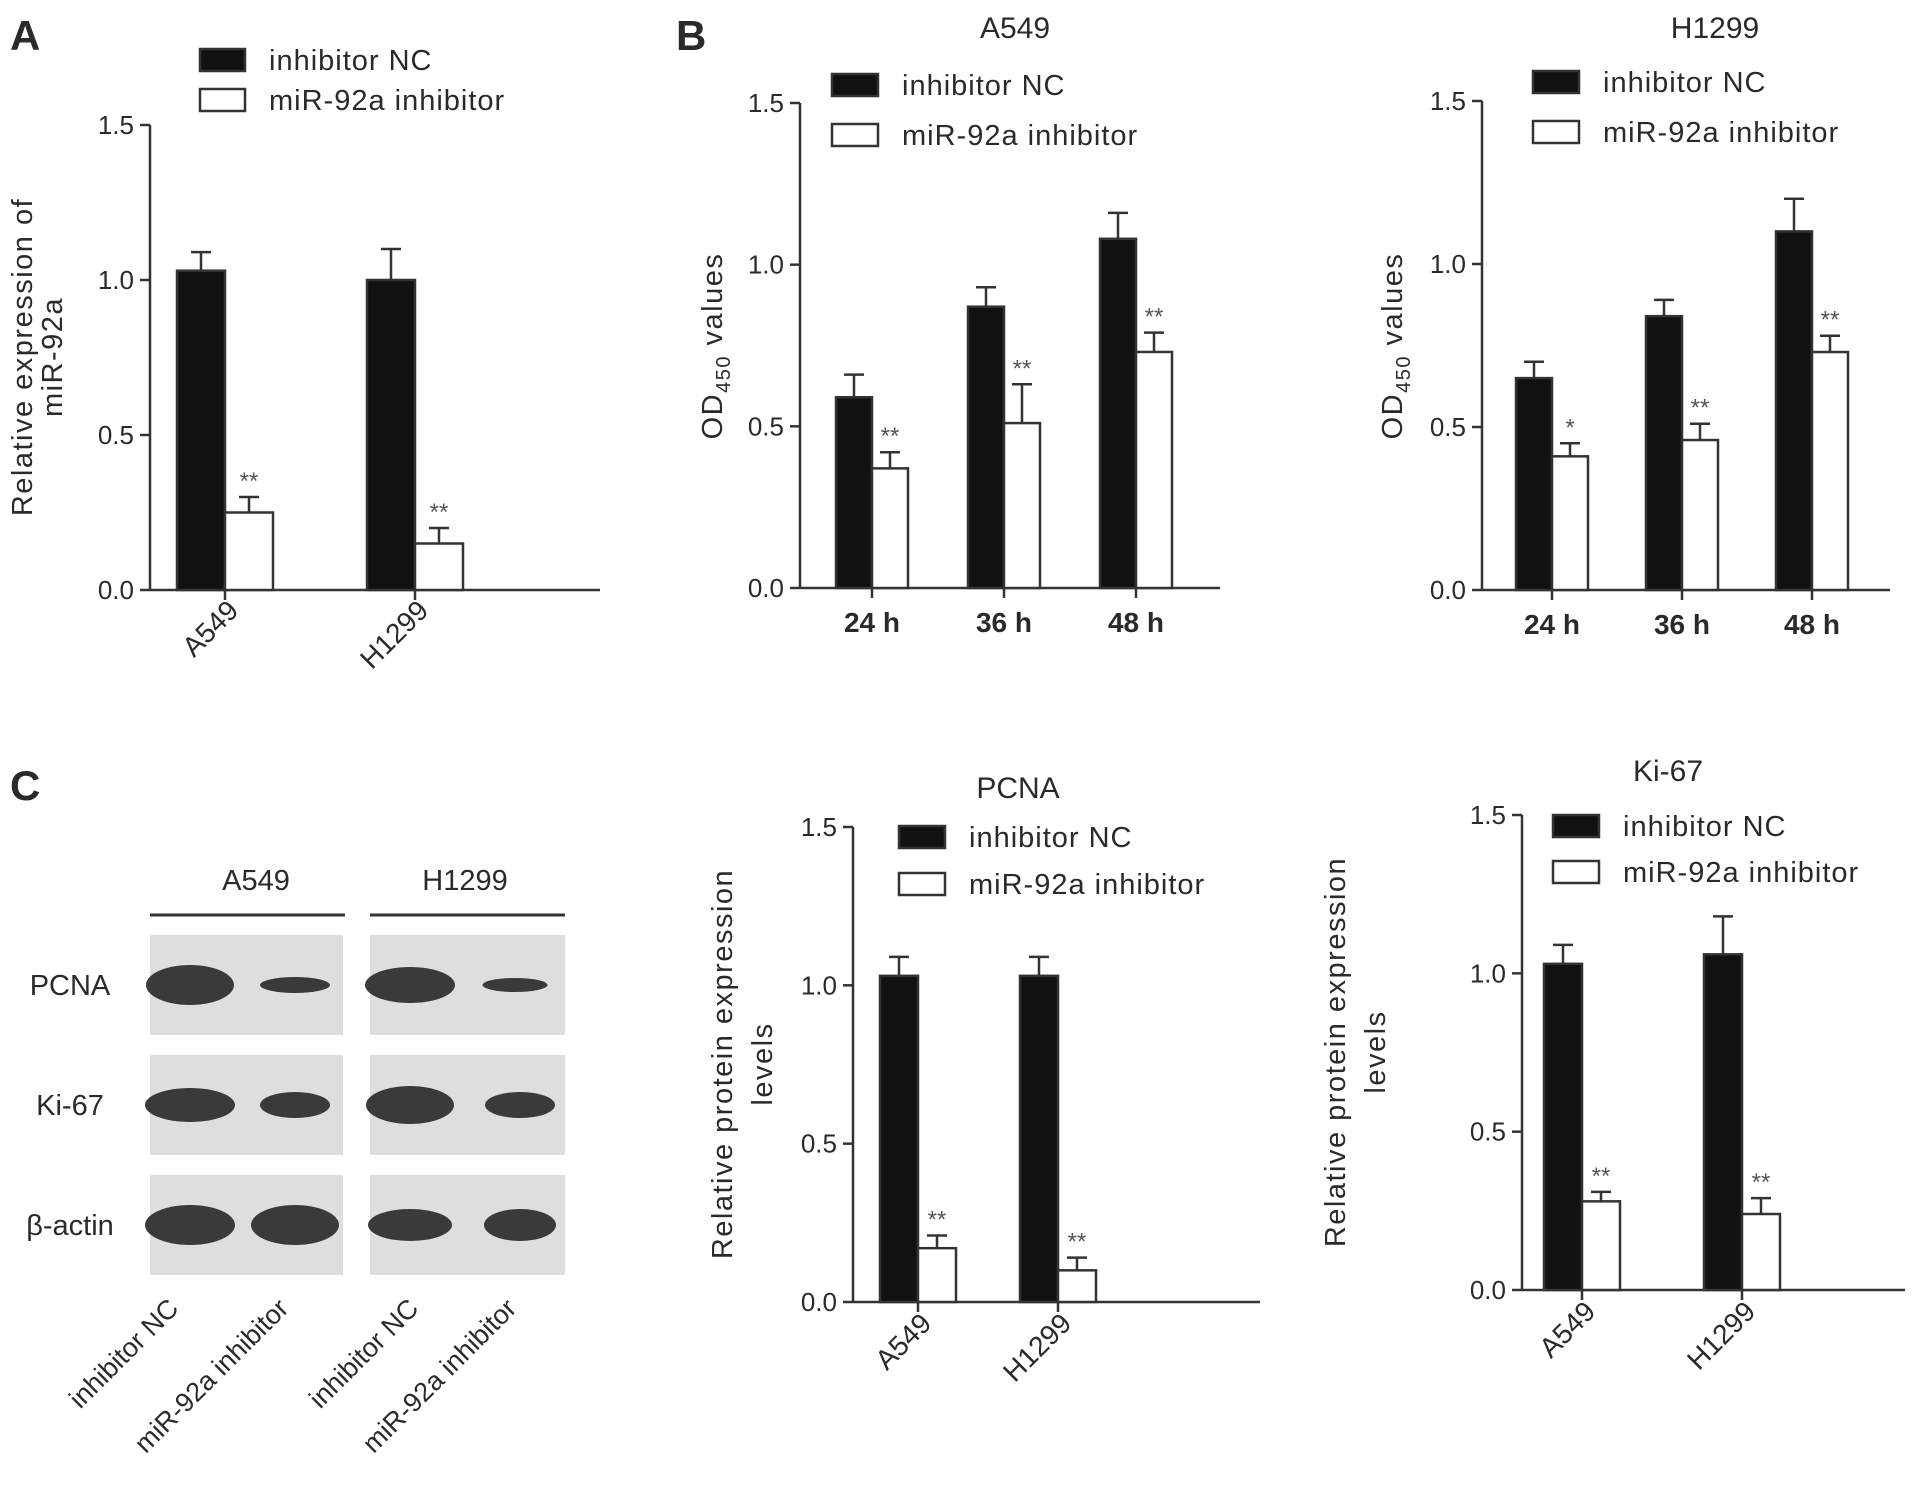 The width and height of the screenshot is (1913, 1498). Describe the element at coordinates (1569, 427) in the screenshot. I see `significance-label: *` at that location.